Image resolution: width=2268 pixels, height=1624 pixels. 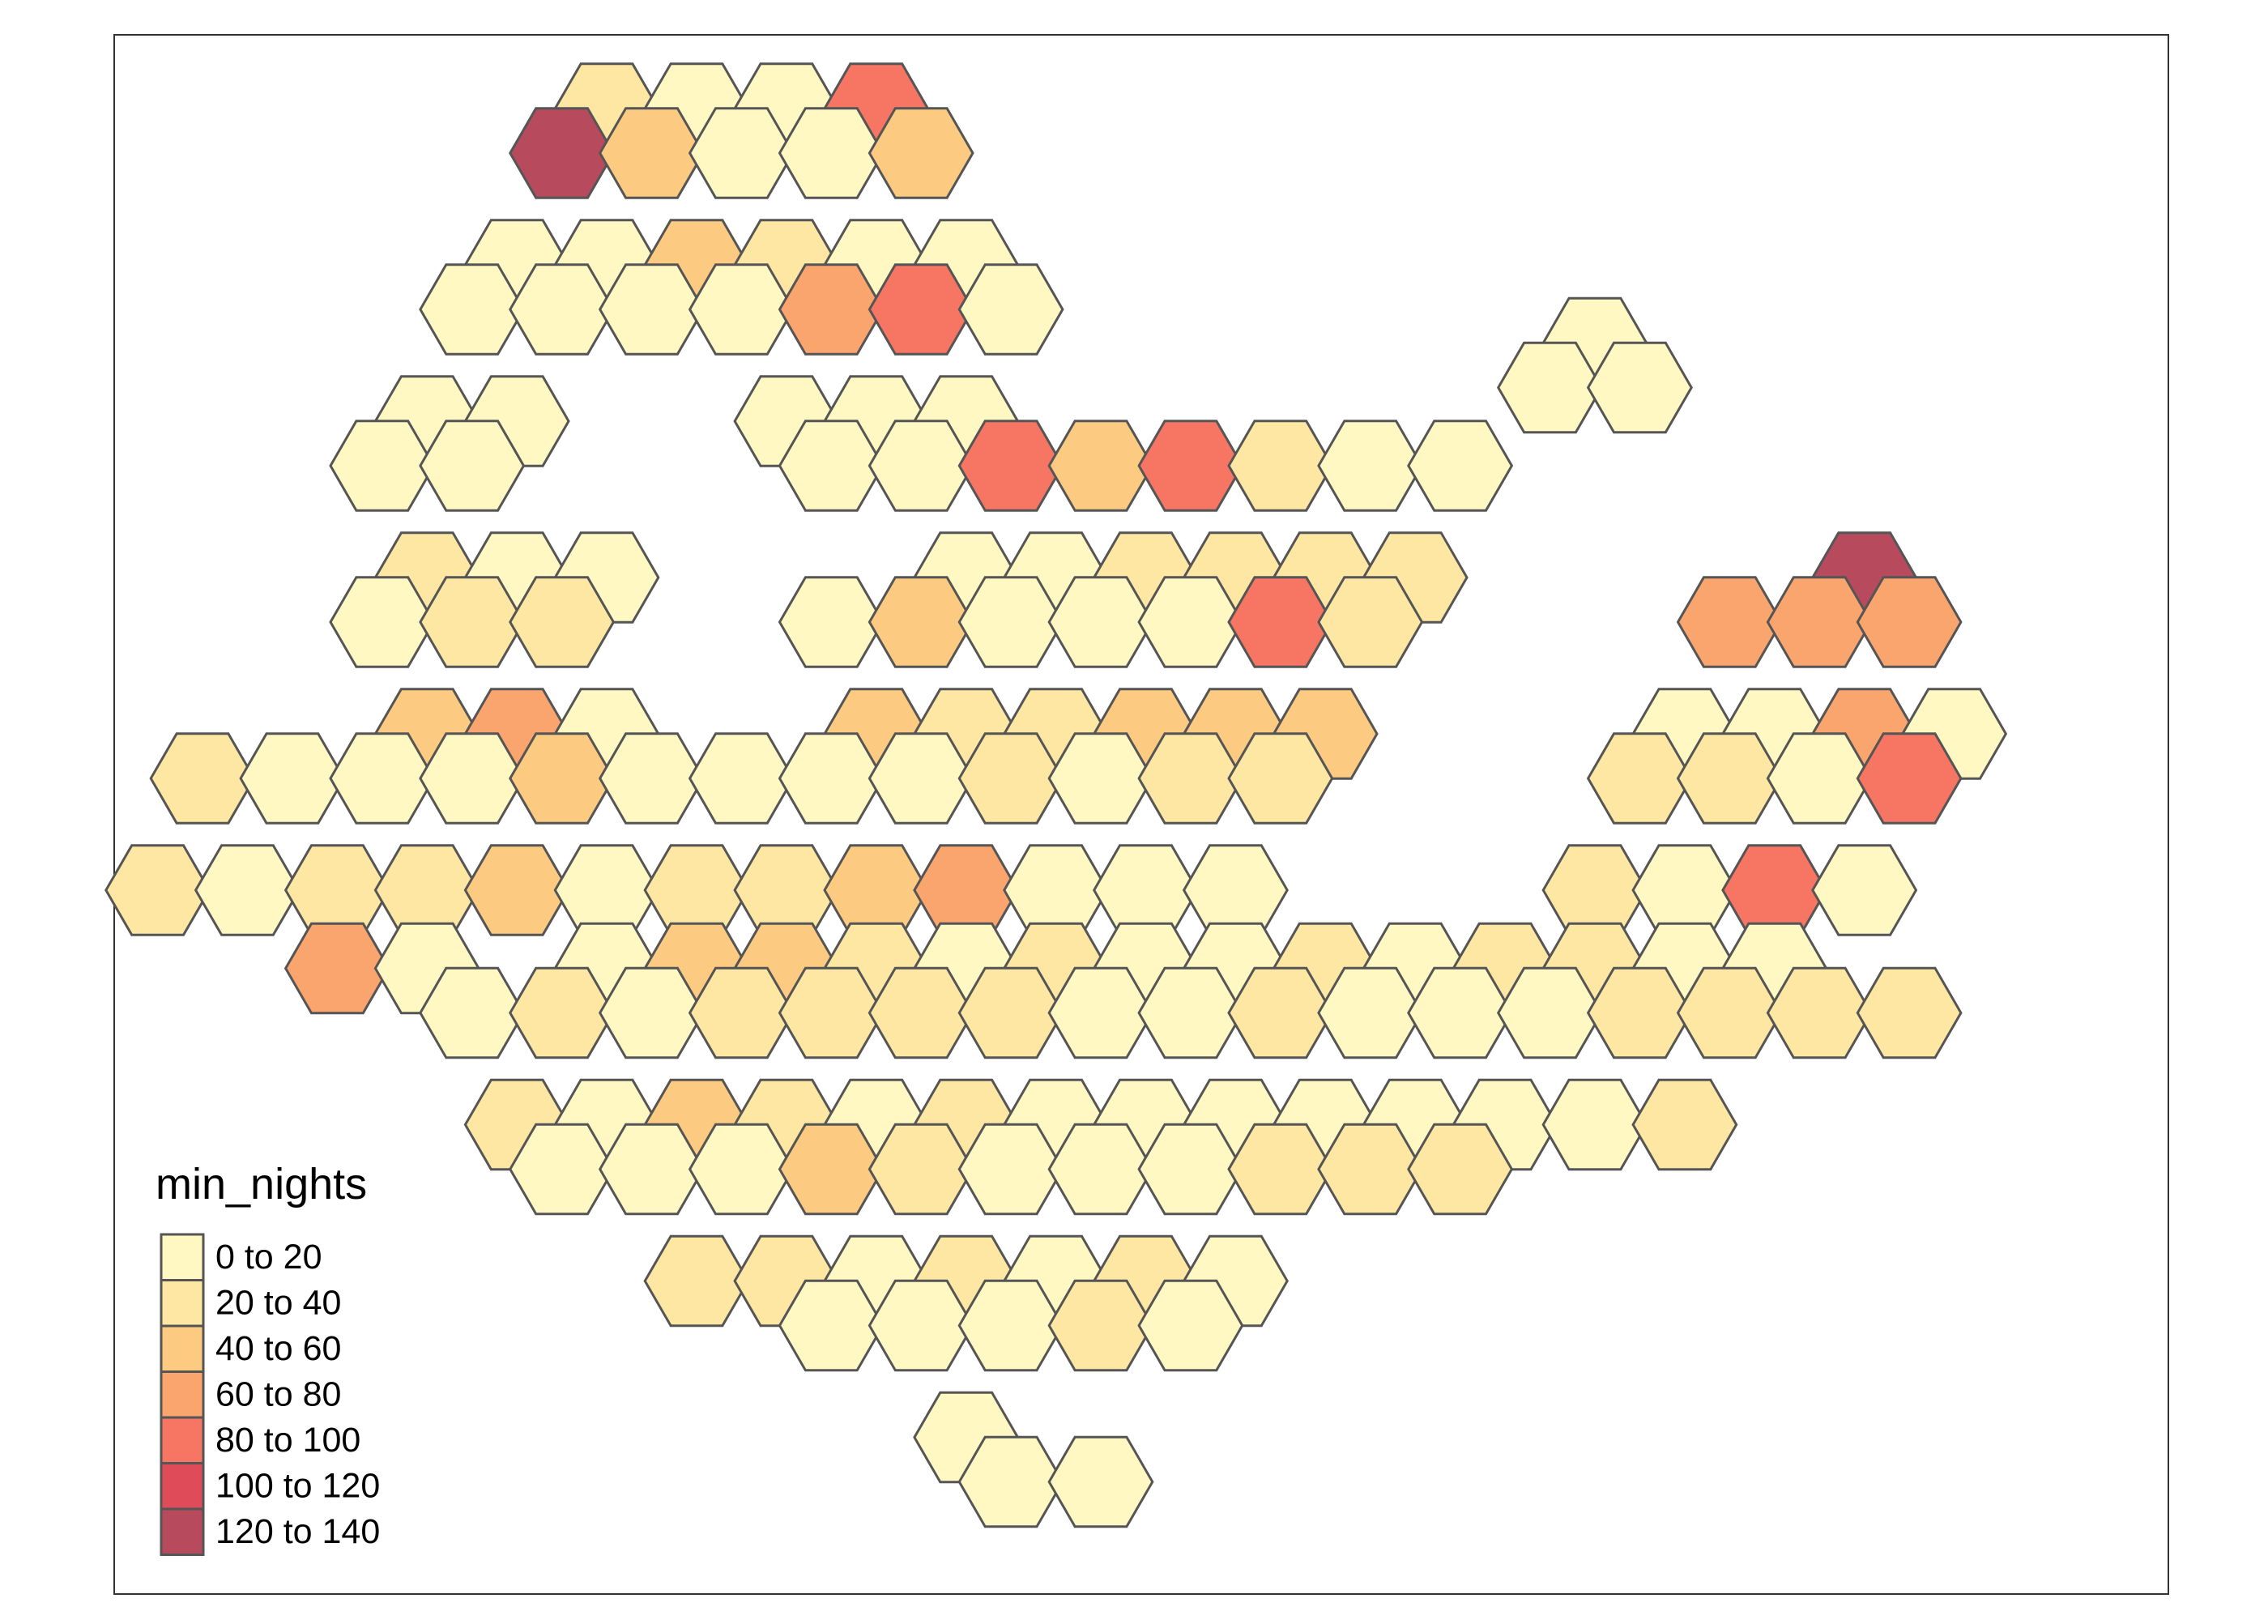 What do you see at coordinates (297, 1531) in the screenshot?
I see `legend-label: 120 to 140` at bounding box center [297, 1531].